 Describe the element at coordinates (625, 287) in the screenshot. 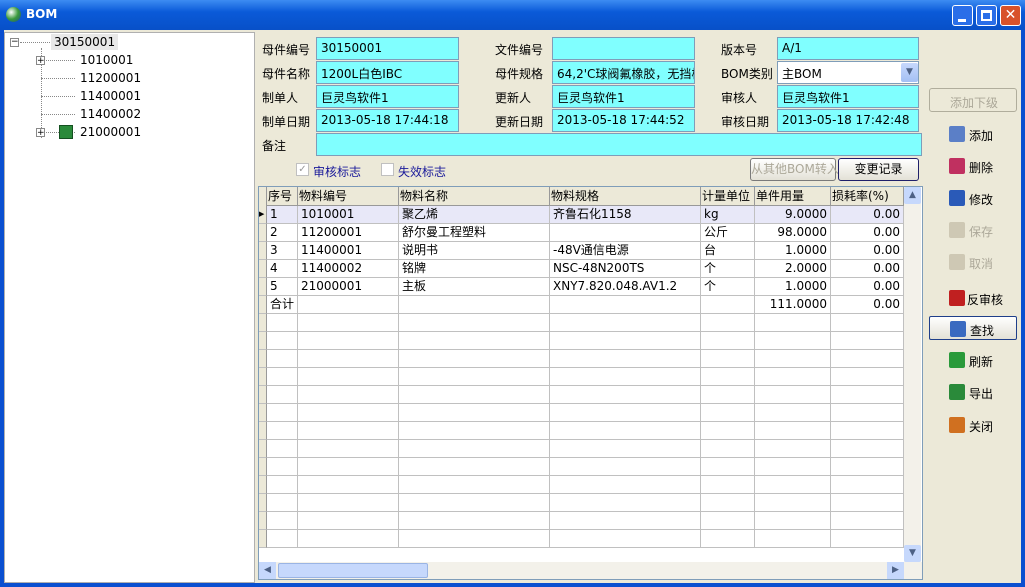

I see `grid-cell: XNY7.820.048.AV1.2` at that location.